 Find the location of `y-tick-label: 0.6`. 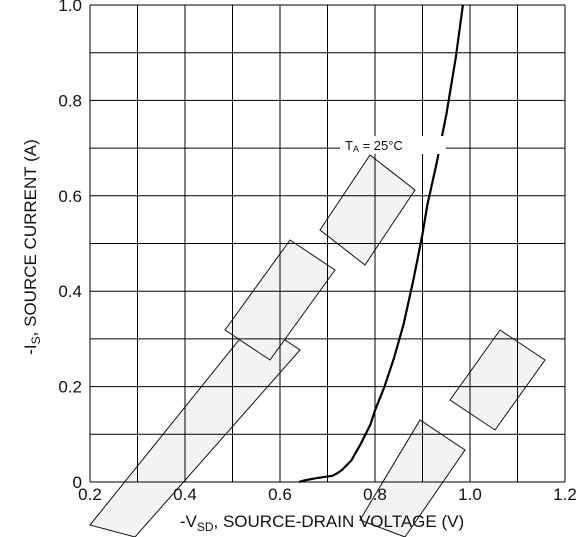

y-tick-label: 0.6 is located at coordinates (70, 196).